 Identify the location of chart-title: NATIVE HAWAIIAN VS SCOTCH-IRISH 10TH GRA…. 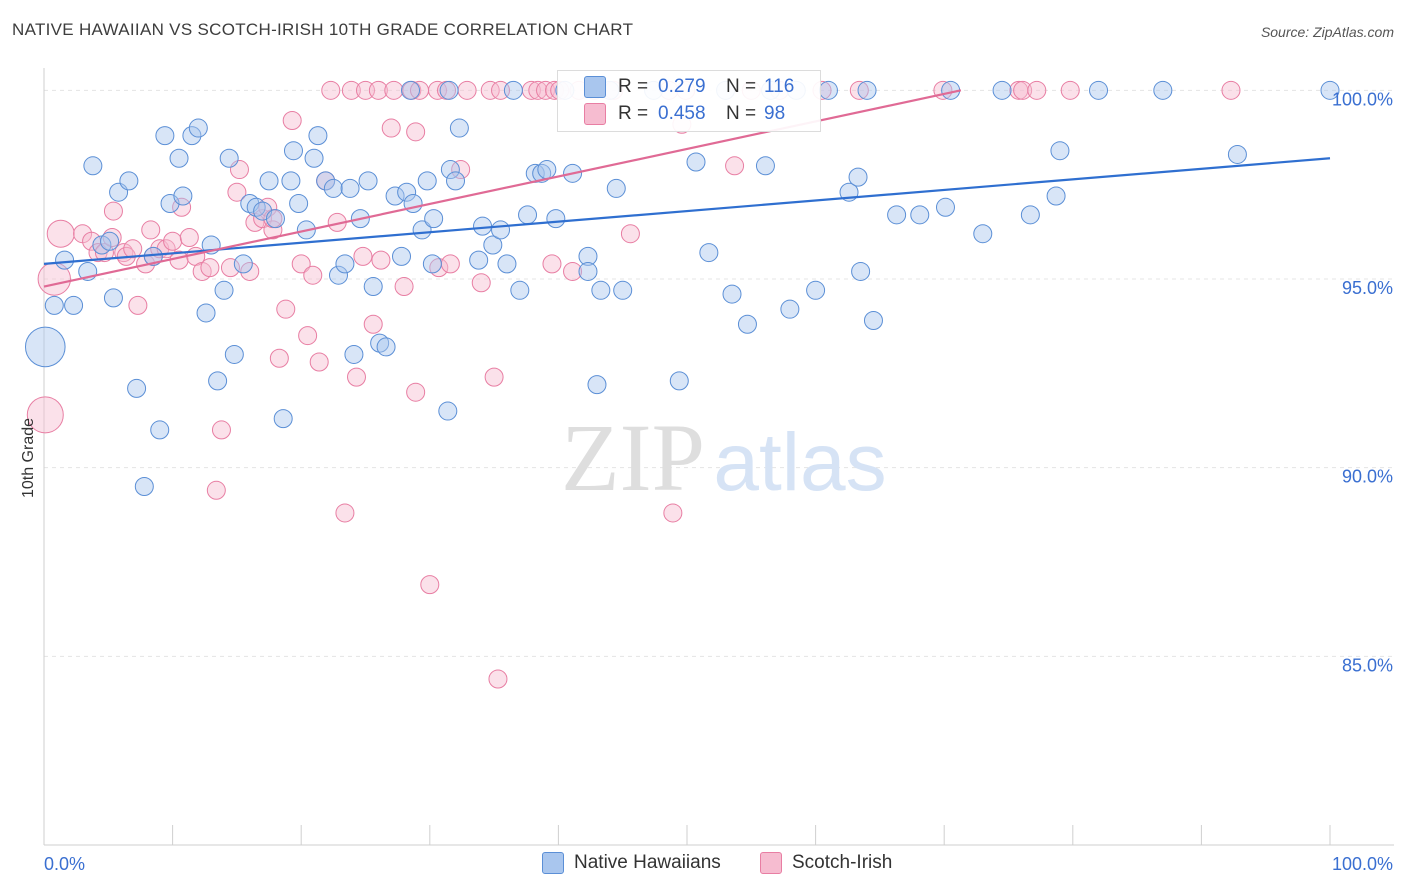
(323, 29).